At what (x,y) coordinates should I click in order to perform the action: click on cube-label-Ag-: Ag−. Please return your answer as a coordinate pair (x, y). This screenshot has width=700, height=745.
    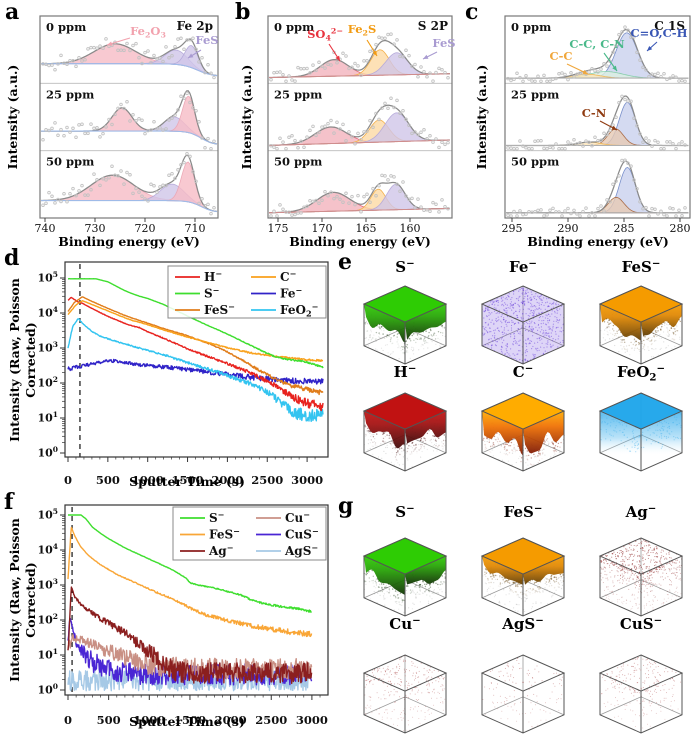
    Looking at the image, I should click on (641, 511).